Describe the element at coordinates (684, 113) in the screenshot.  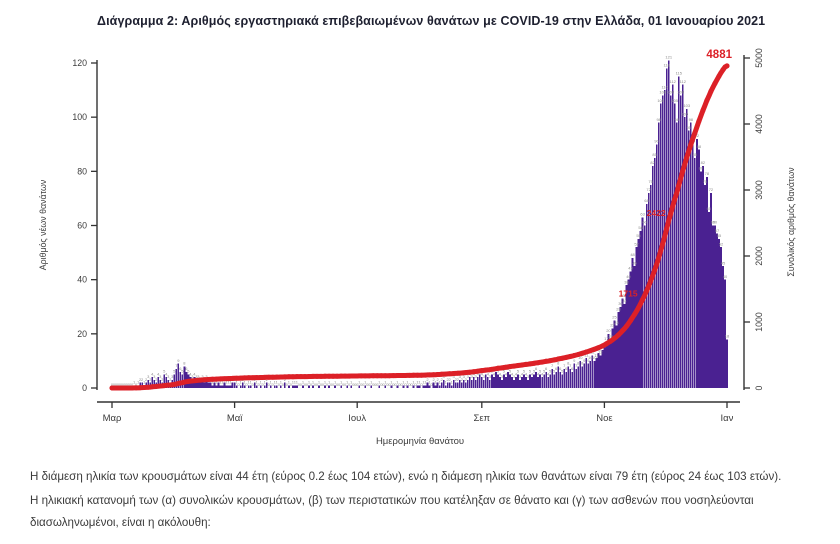
I see `svg-text: 100` at that location.